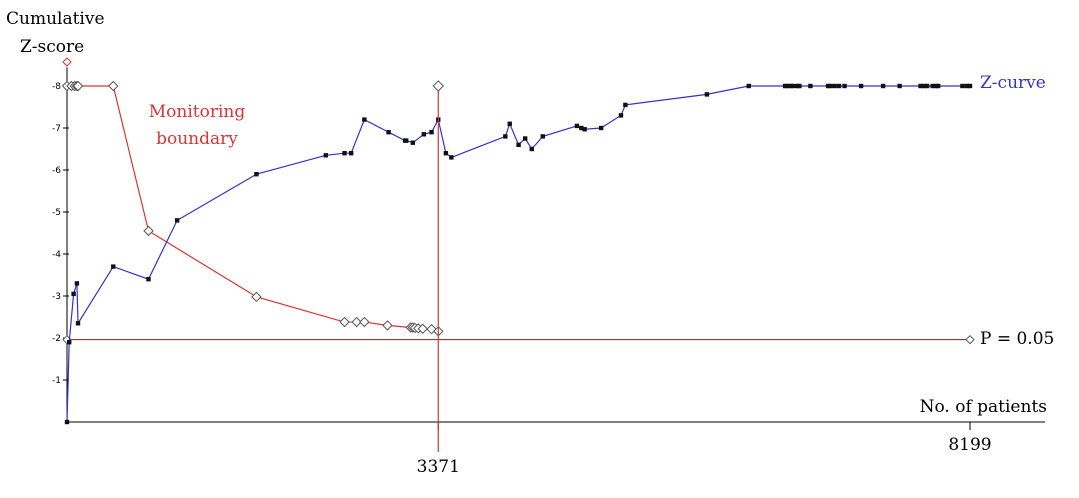 This screenshot has height=498, width=1079. Describe the element at coordinates (56, 129) in the screenshot. I see `y-tick-label: -7` at that location.